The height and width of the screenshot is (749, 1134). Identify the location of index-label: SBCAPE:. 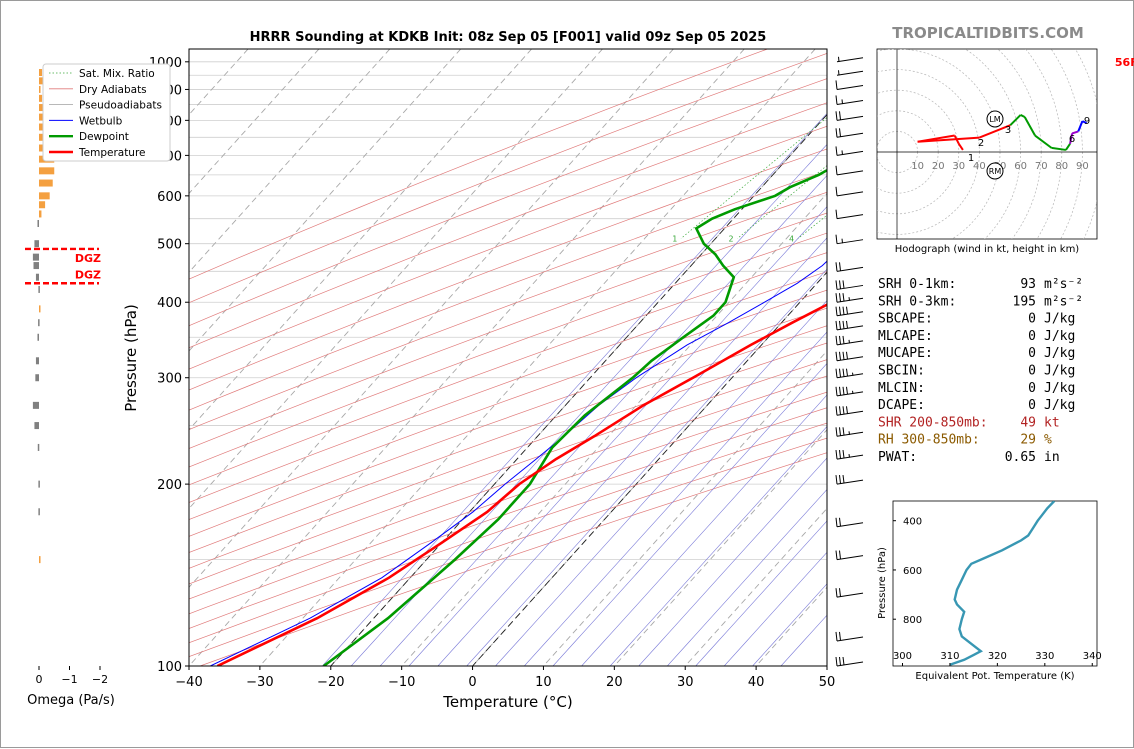
(905, 319).